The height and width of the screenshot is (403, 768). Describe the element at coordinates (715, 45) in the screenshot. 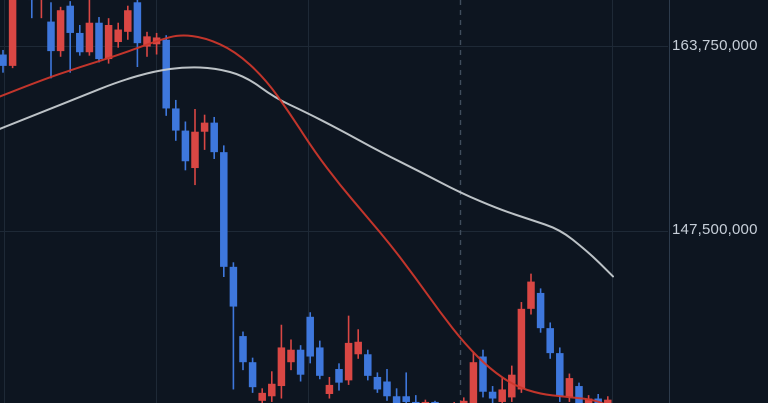

I see `price-axis-label-upper: 163,750,000` at that location.